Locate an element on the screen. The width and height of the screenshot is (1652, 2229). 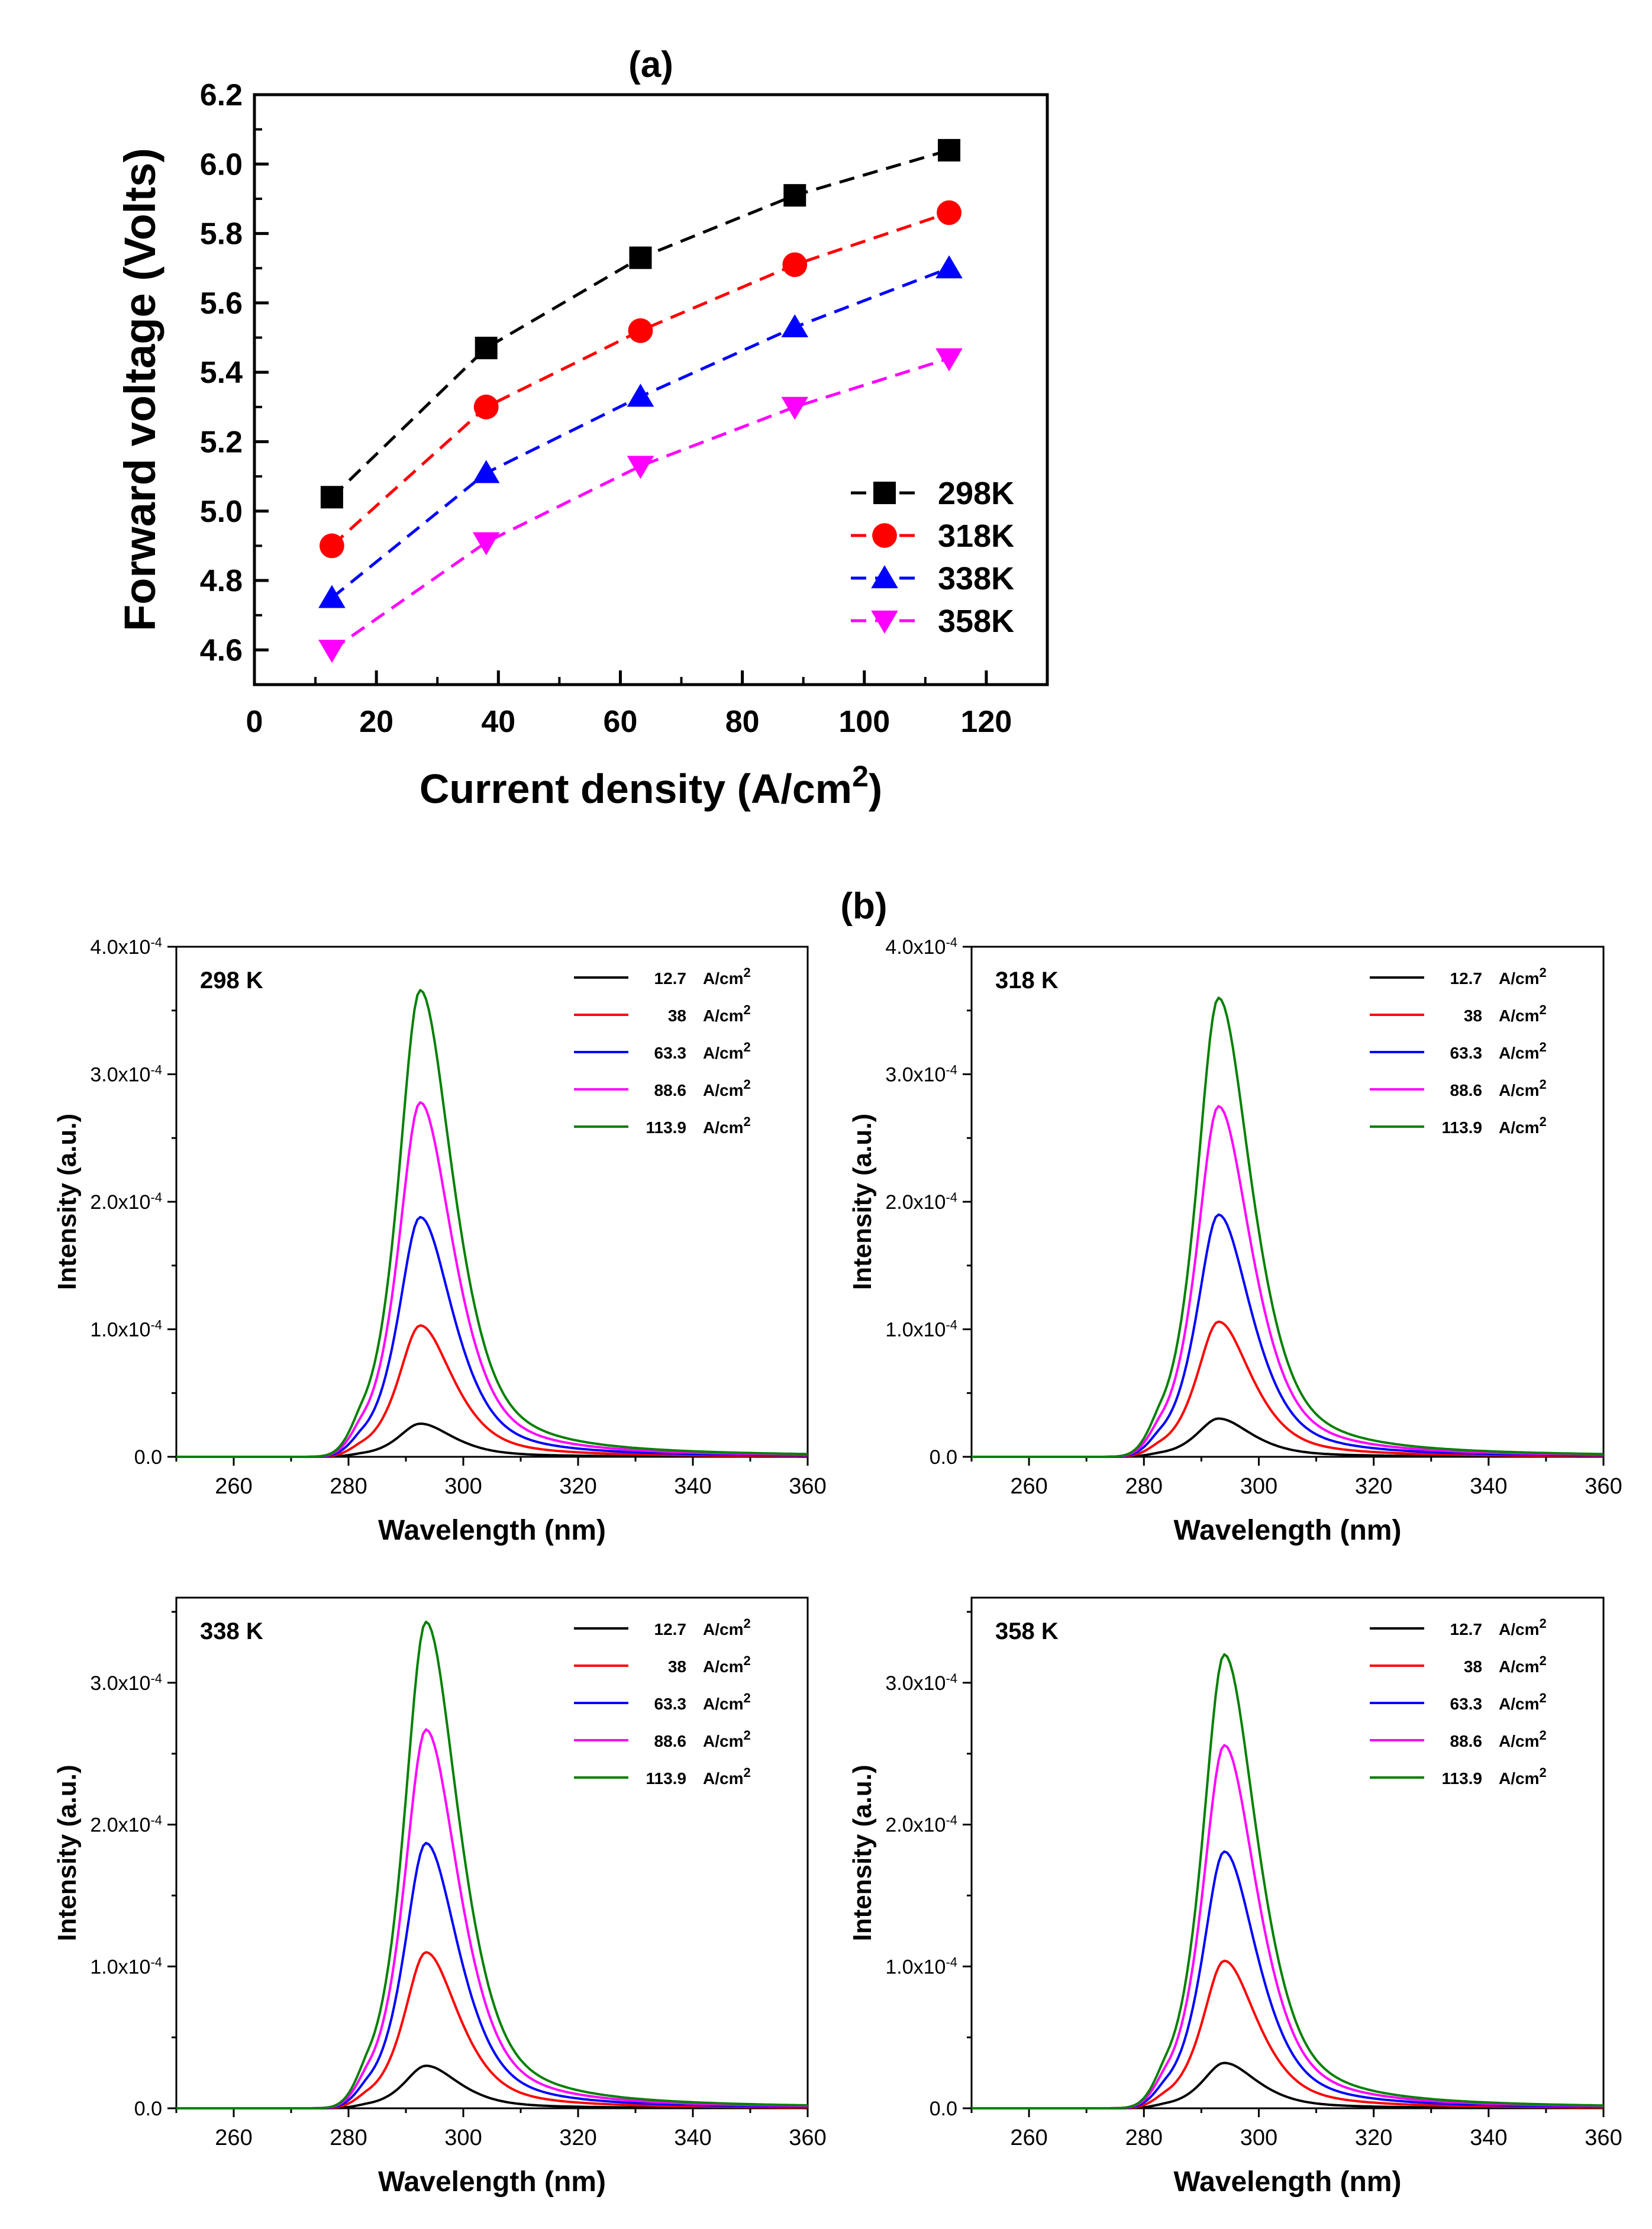
legend-marker-318K is located at coordinates (885, 535).